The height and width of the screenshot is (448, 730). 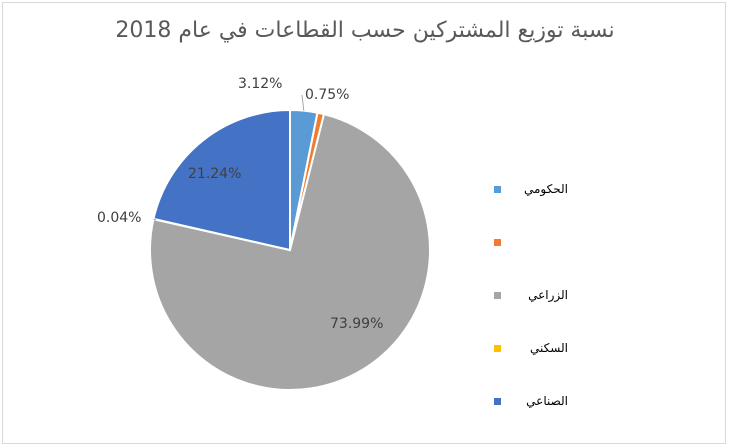 What do you see at coordinates (546, 189) in the screenshot?
I see `legend-label: الحكومي` at bounding box center [546, 189].